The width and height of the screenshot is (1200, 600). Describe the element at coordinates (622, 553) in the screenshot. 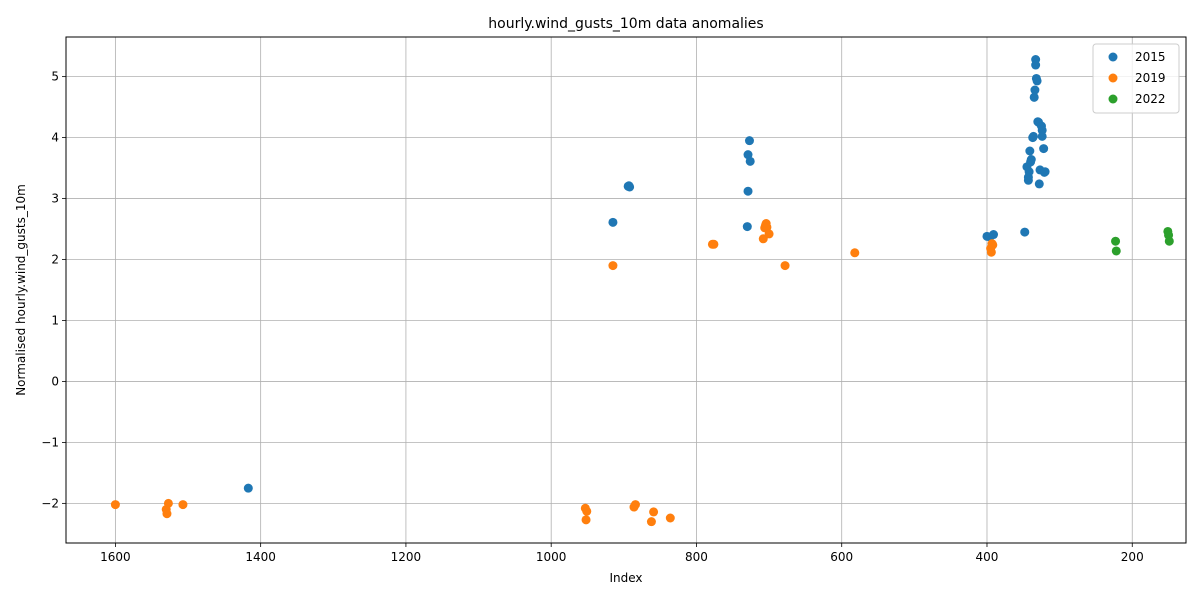

I see `x-axis-ticks: 1600 1400 1200 1000 800 600 400 200` at that location.